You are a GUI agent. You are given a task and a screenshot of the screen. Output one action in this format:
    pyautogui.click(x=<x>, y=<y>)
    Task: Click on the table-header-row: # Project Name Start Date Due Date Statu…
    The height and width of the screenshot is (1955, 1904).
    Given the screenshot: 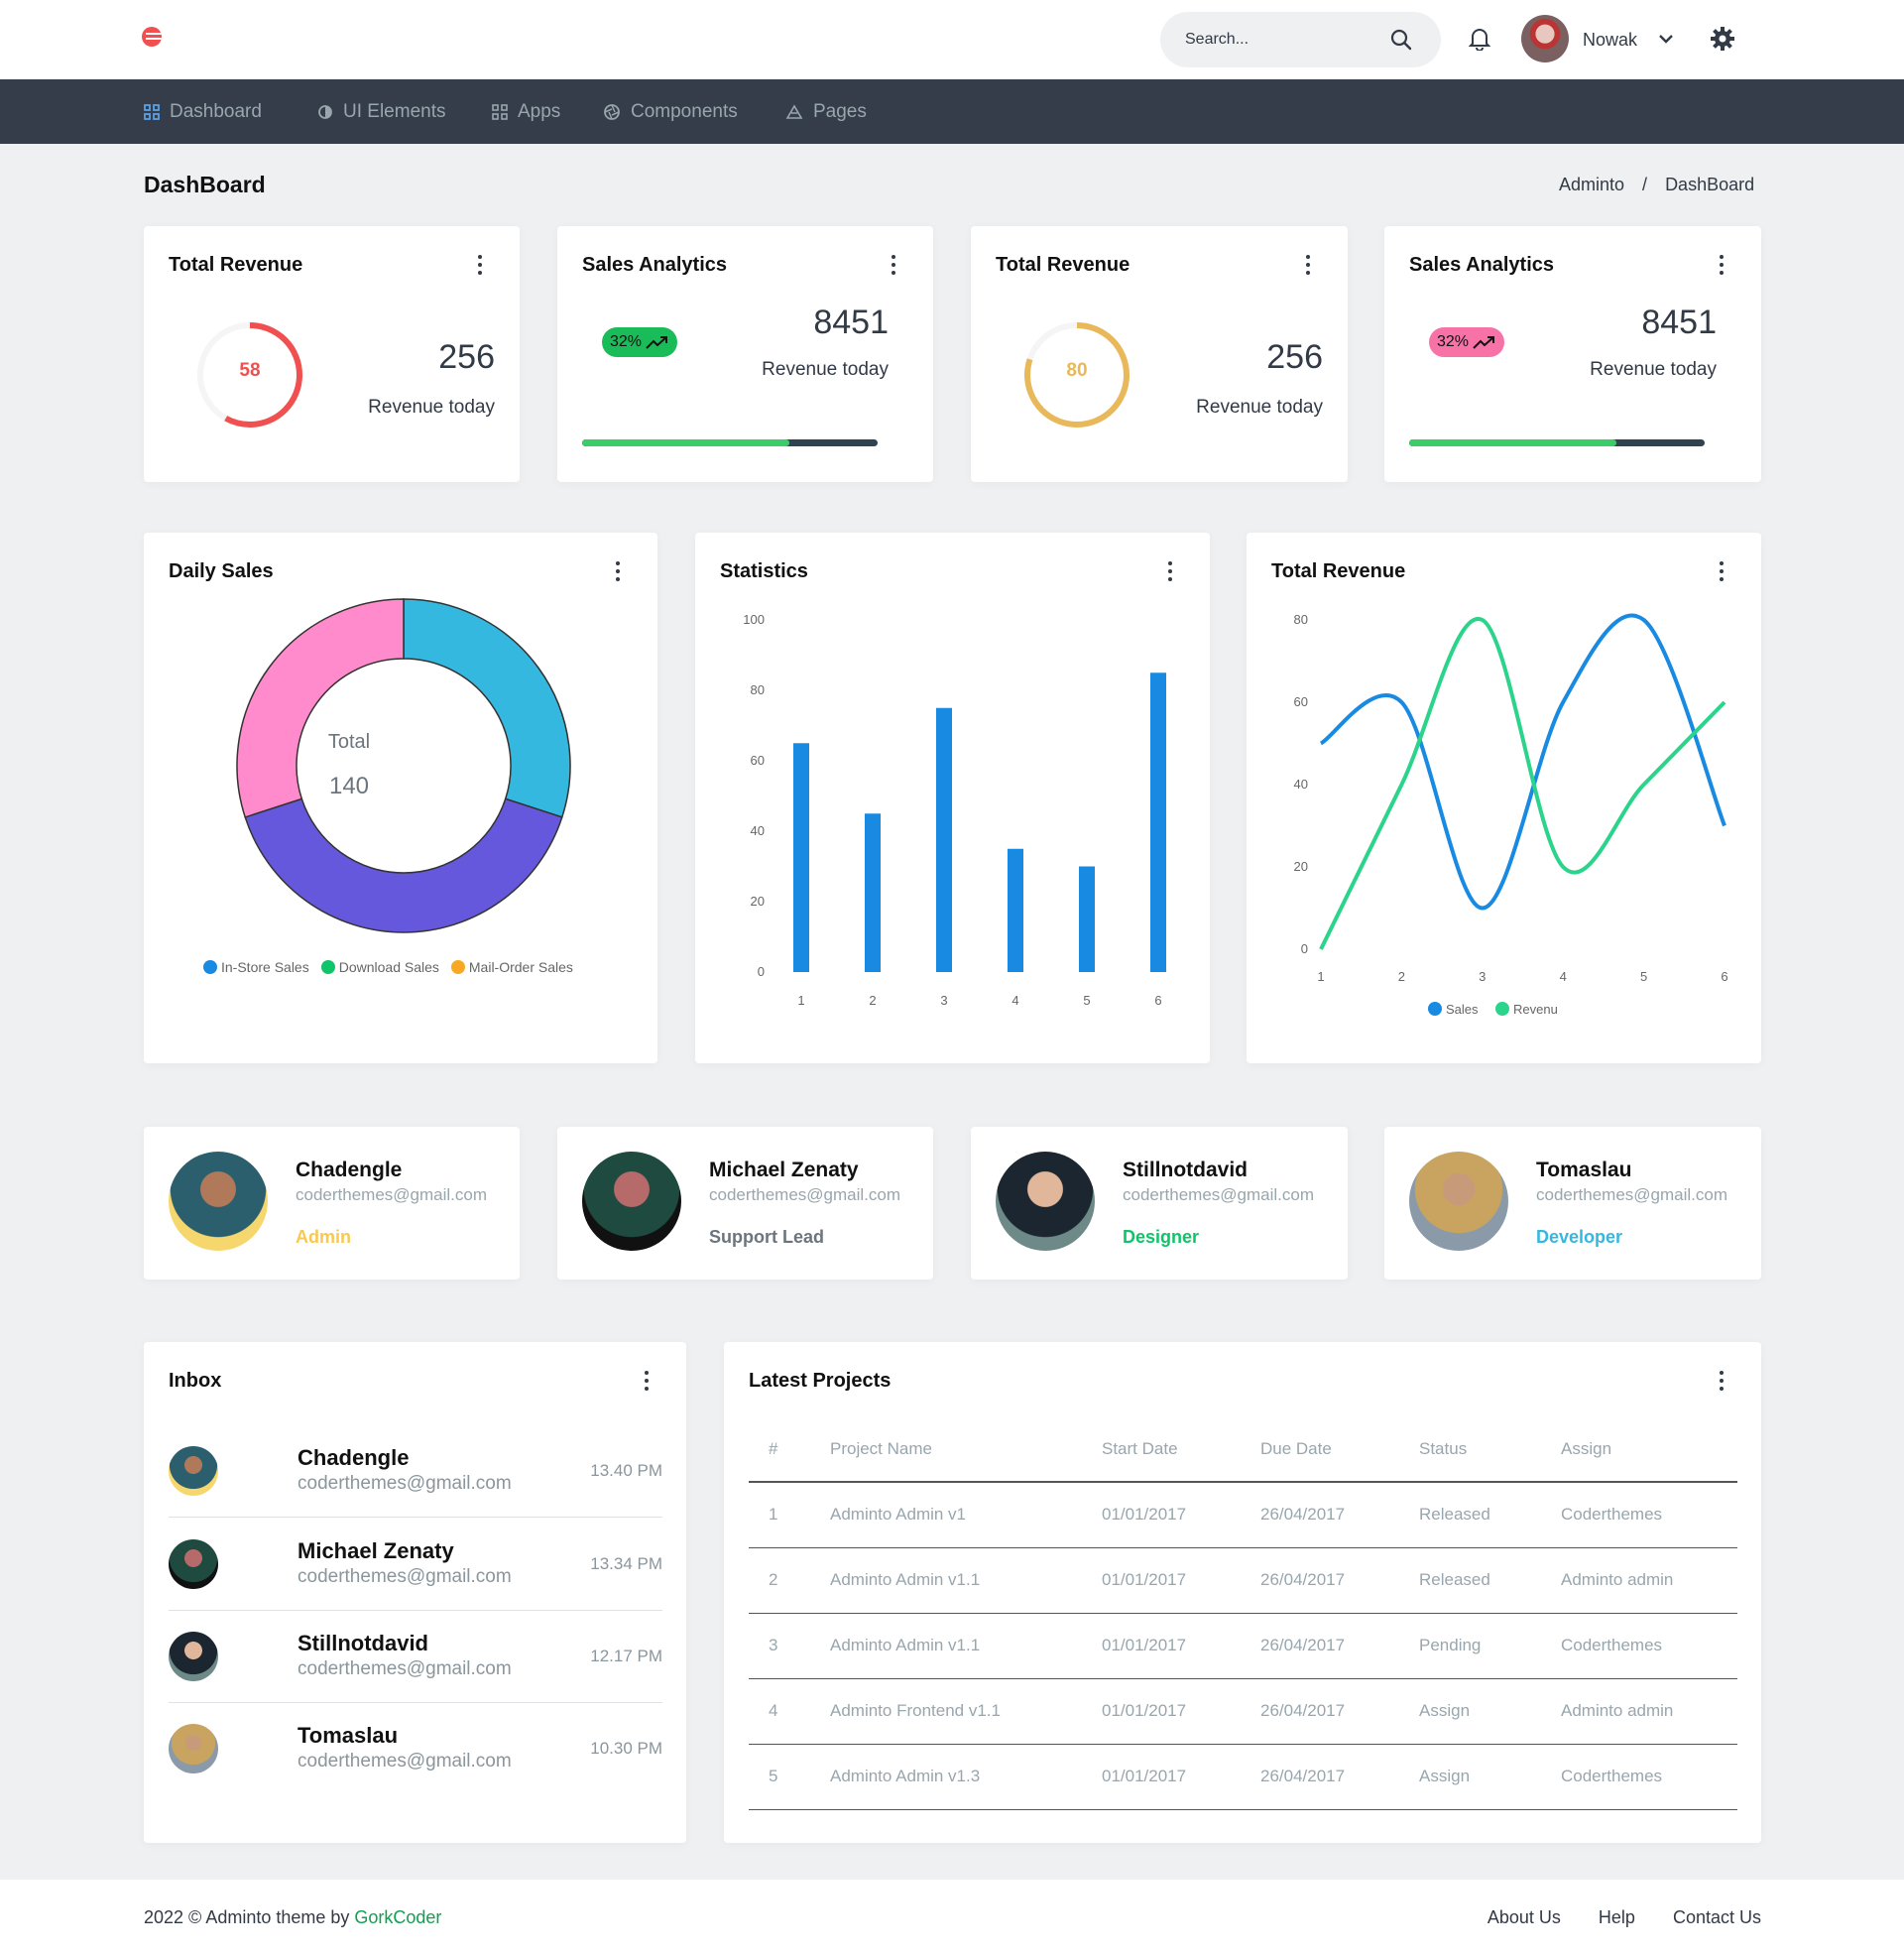 What is the action you would take?
    pyautogui.click(x=1243, y=1450)
    